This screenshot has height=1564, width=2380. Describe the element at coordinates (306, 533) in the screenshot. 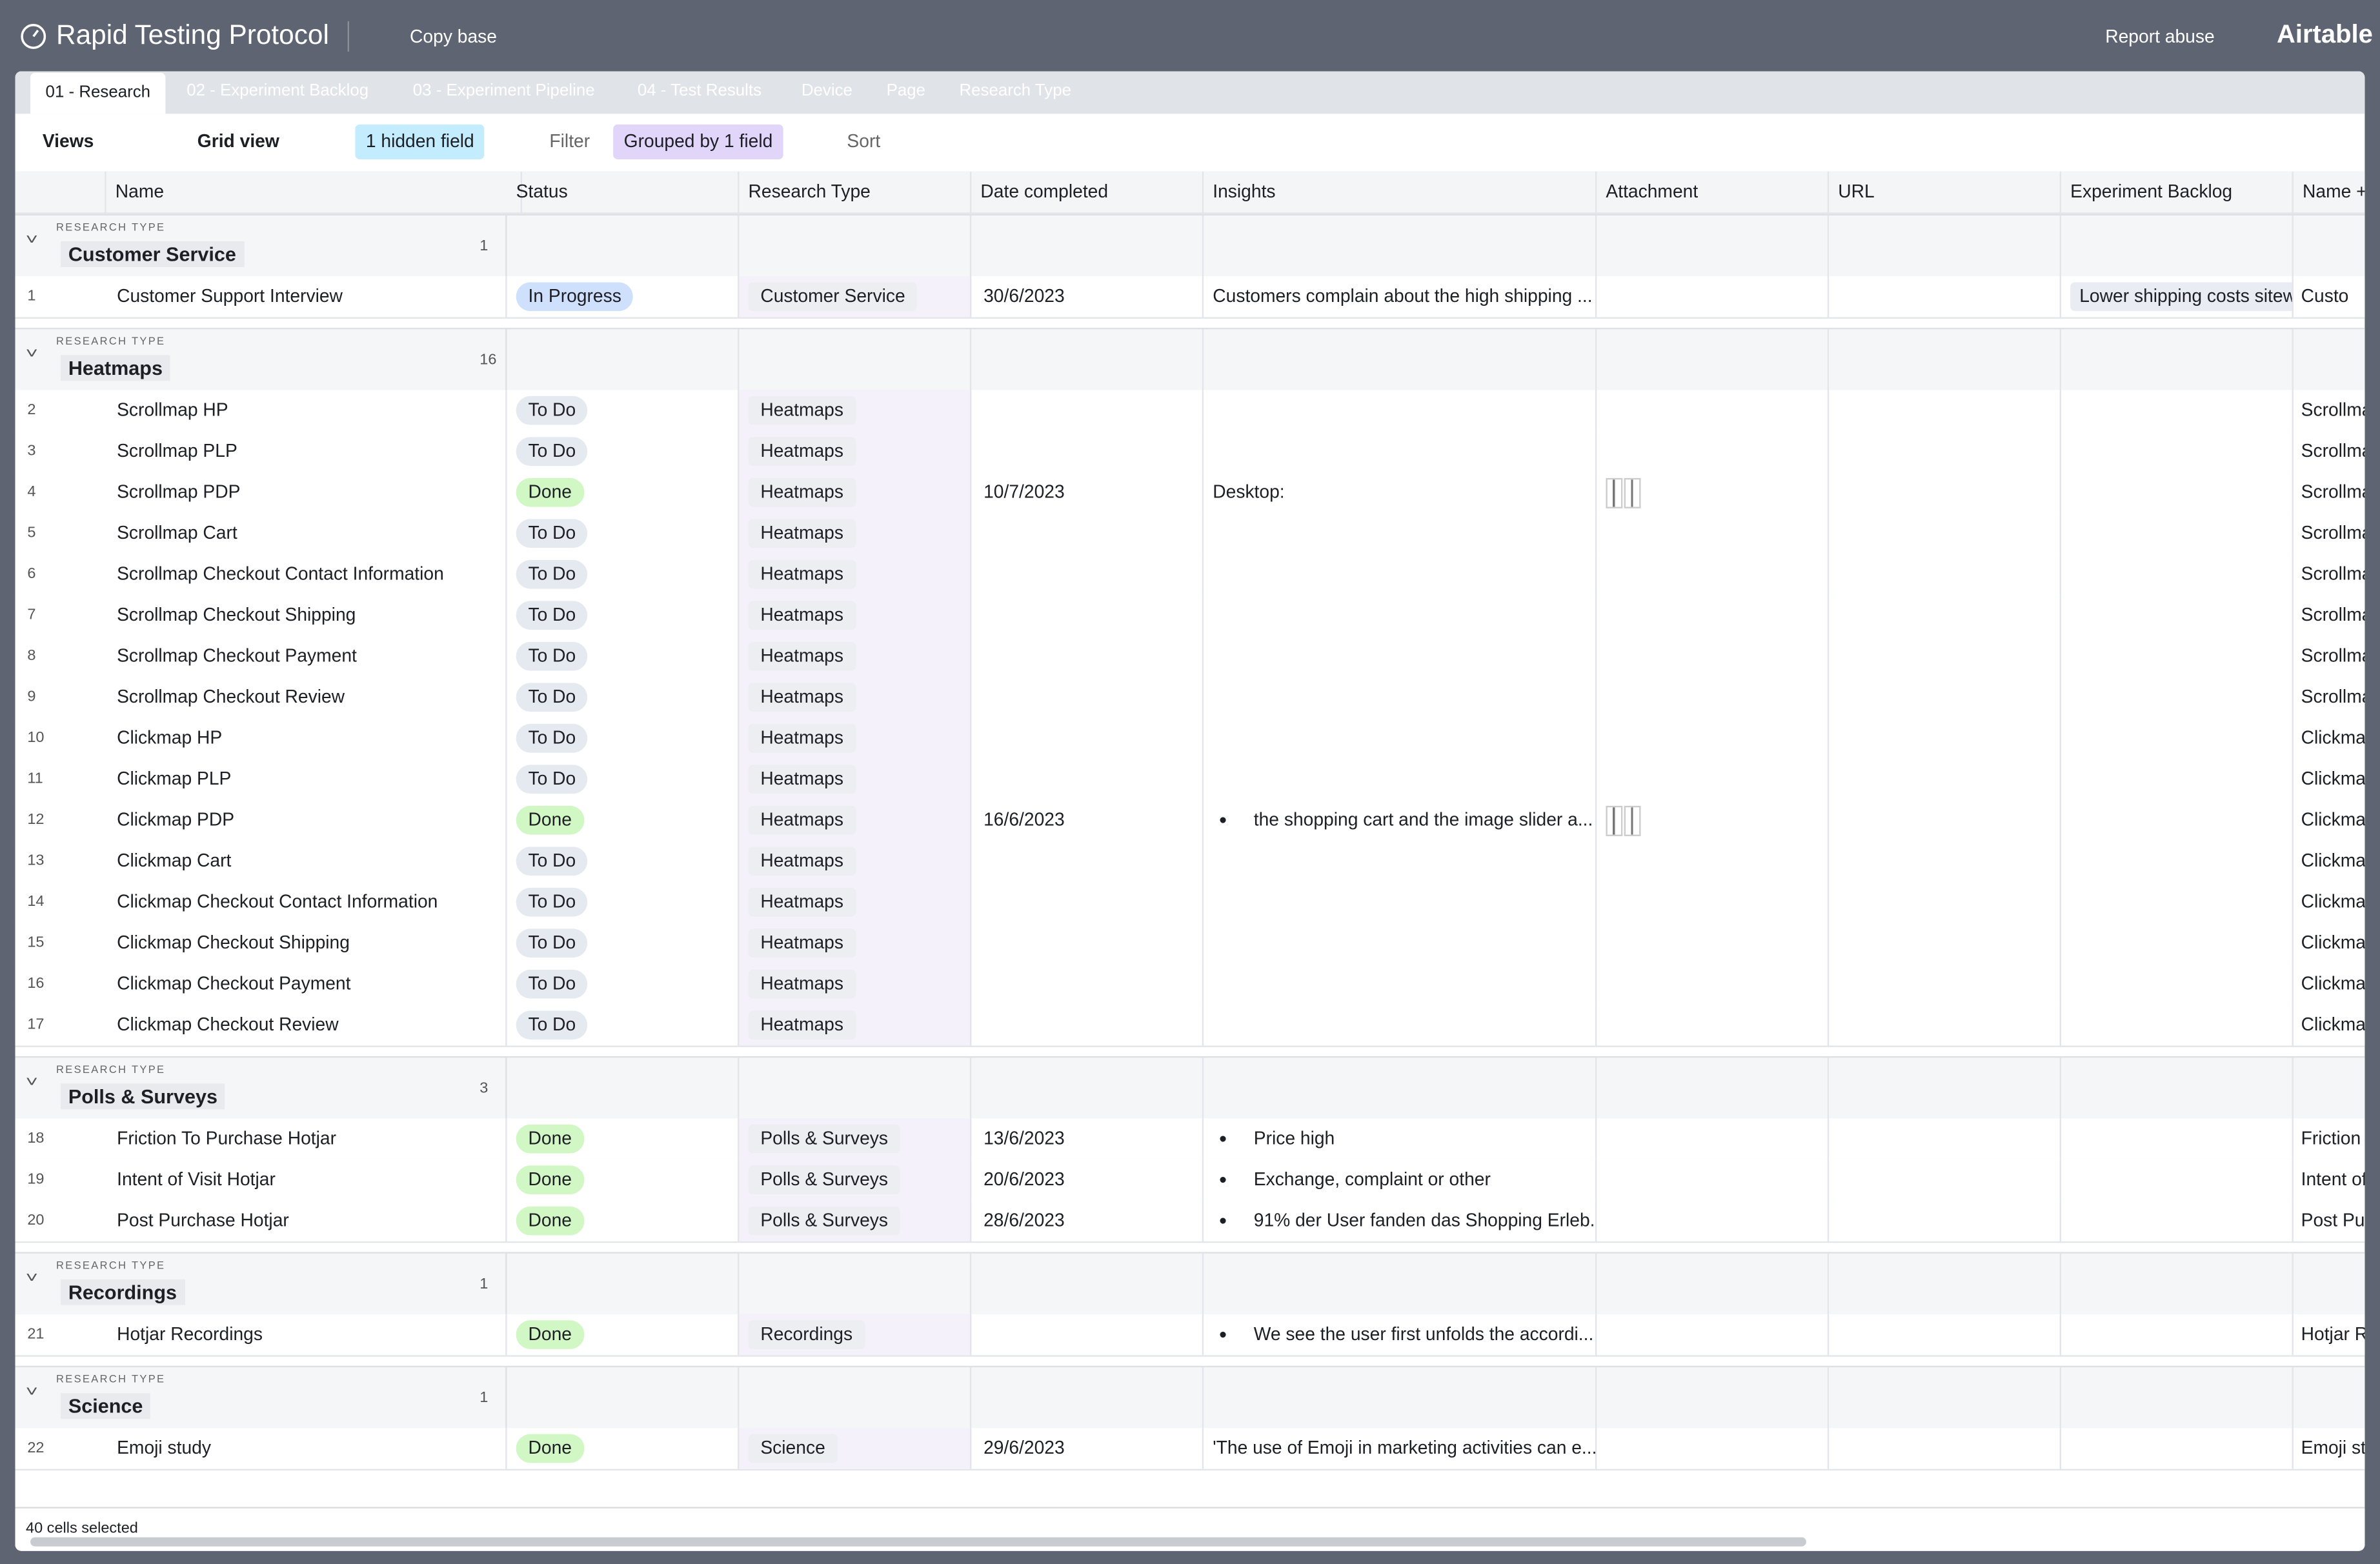

I see `record-name: Scrollmap Cart` at that location.